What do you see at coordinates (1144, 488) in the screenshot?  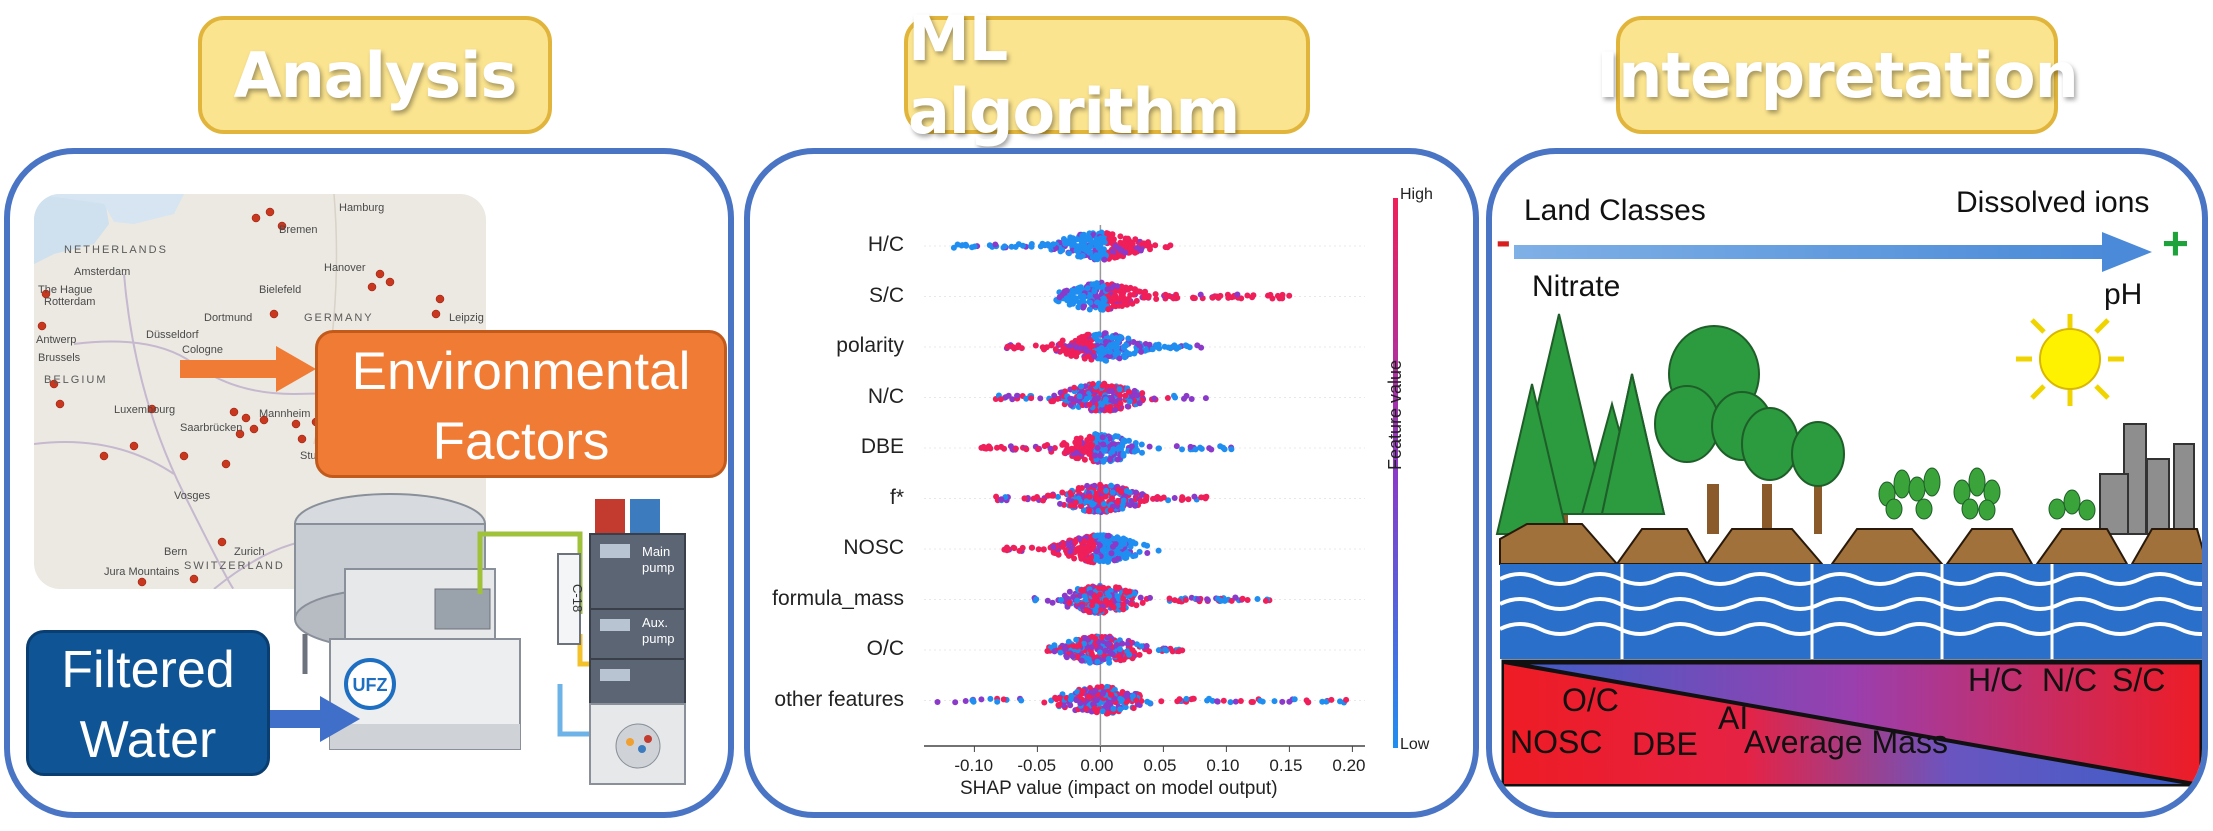 I see `shap-beeswarm-chart` at bounding box center [1144, 488].